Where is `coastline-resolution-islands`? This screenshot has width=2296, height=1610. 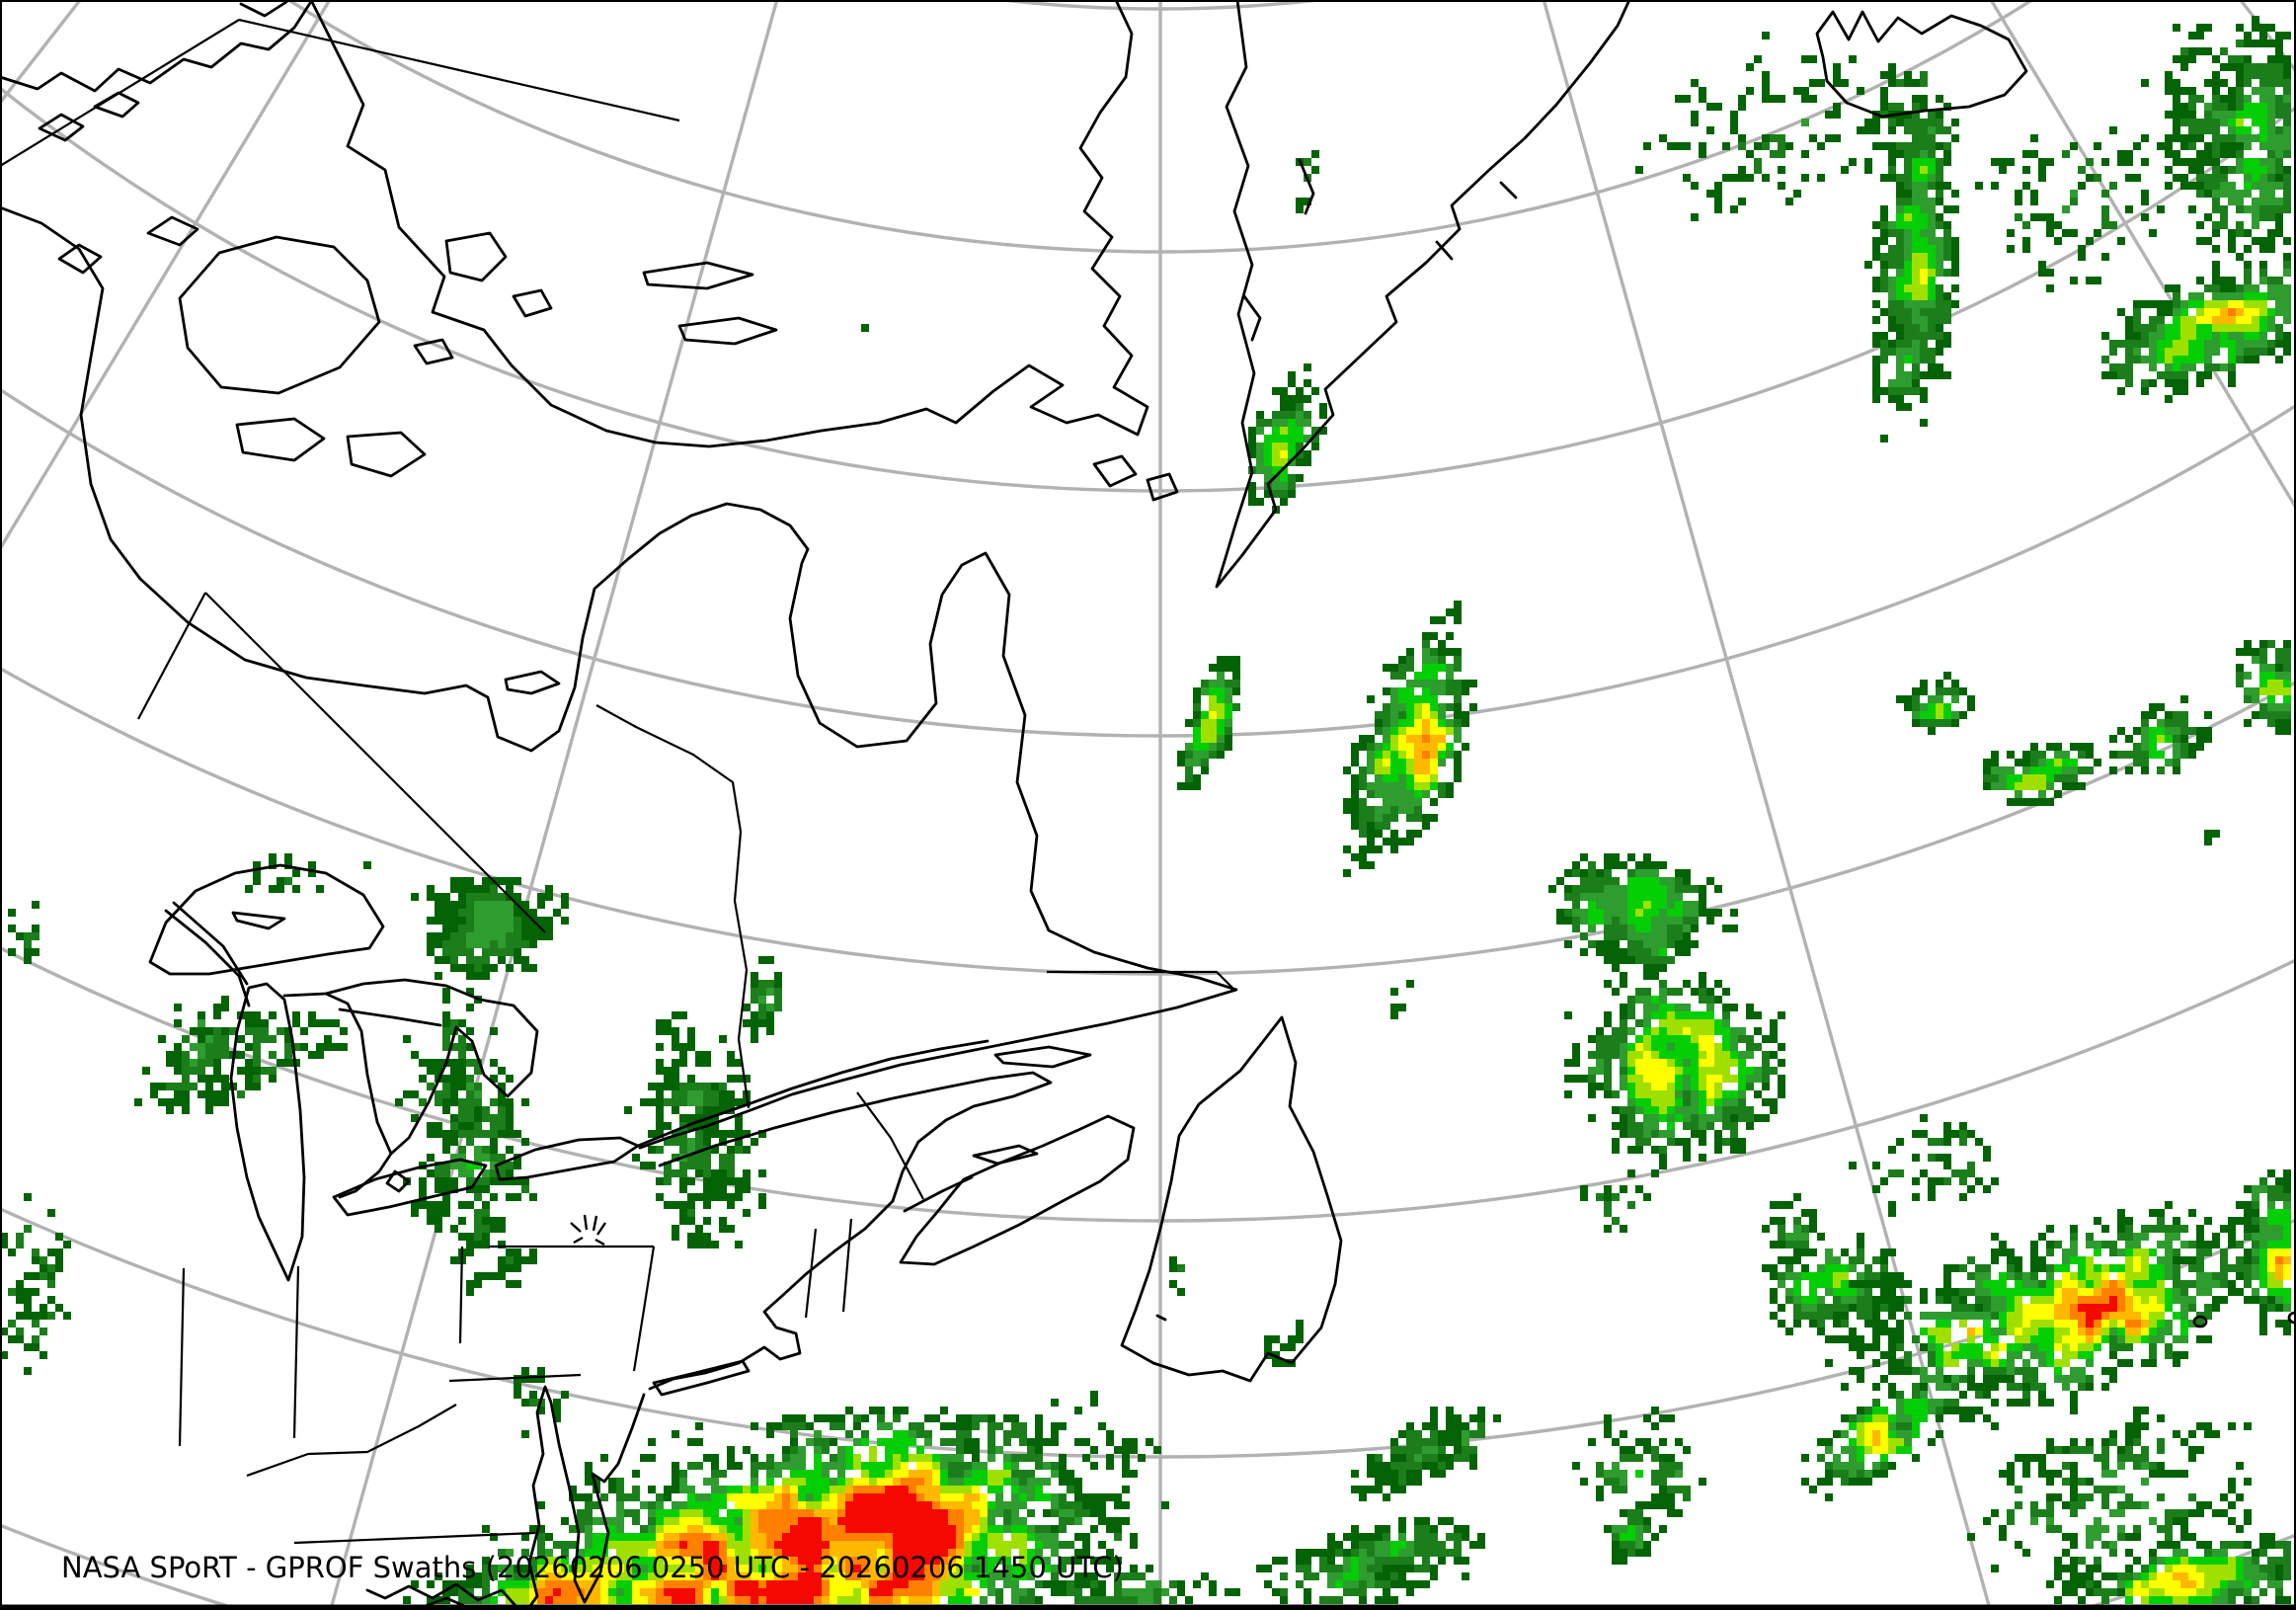 coastline-resolution-islands is located at coordinates (1136, 478).